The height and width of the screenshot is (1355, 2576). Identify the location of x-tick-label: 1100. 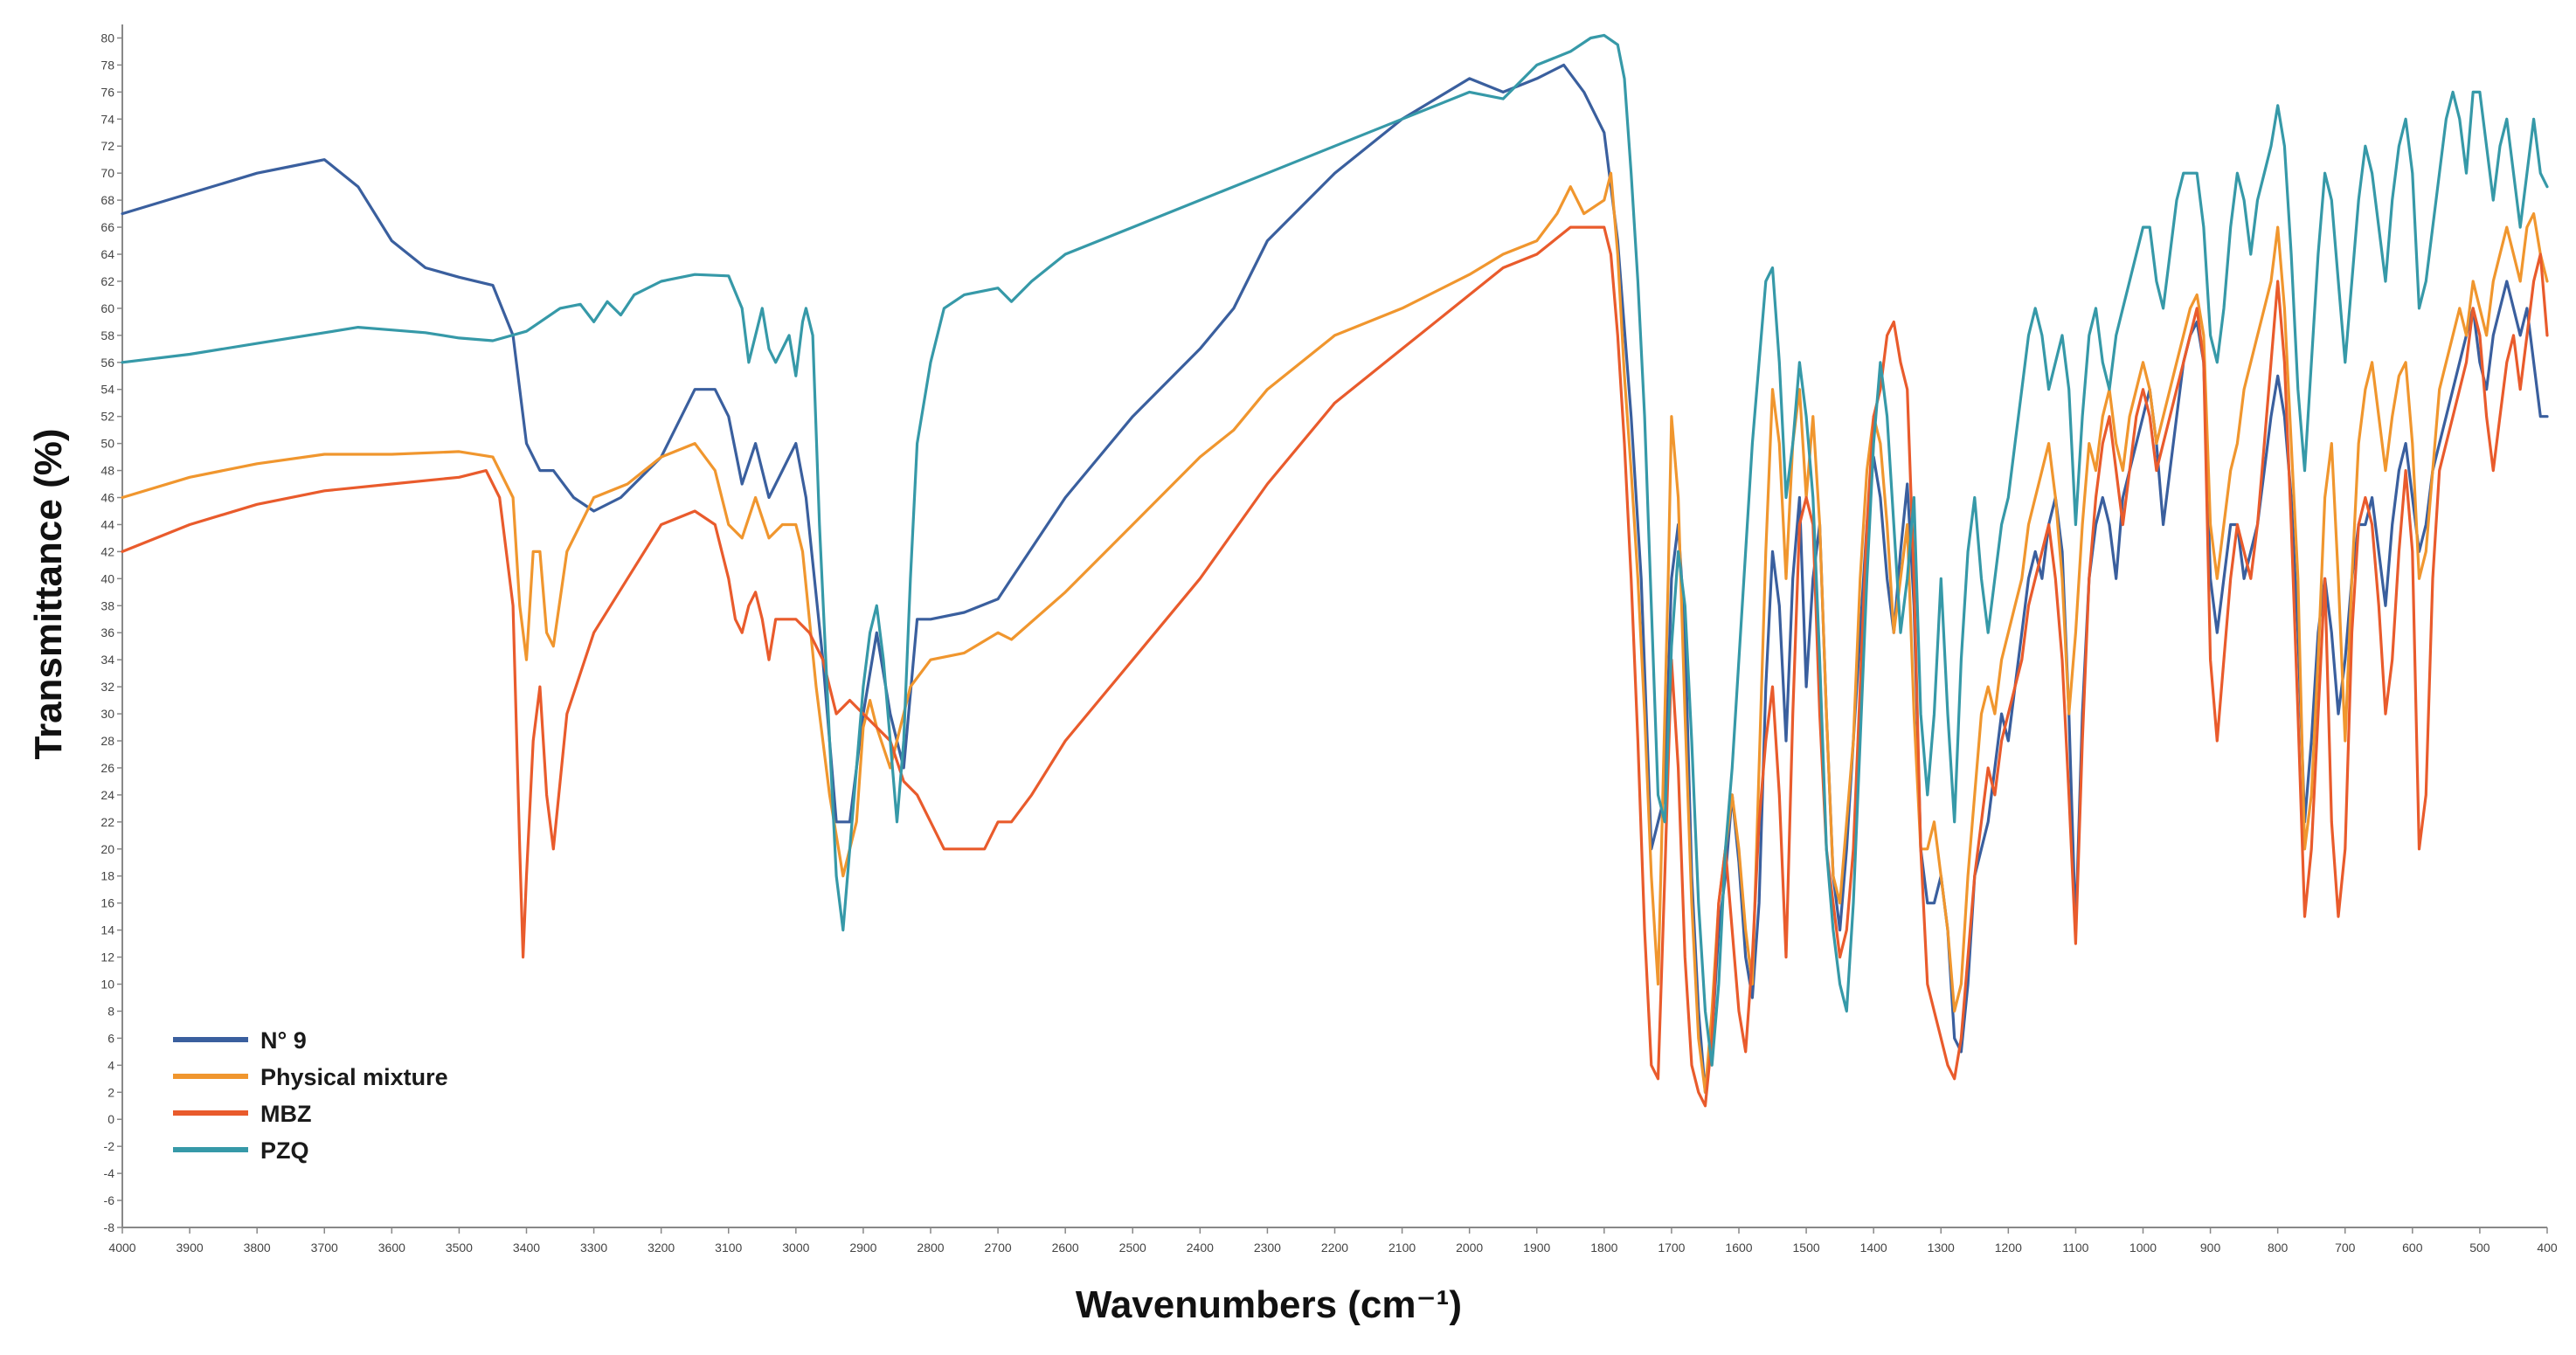
(2075, 1248).